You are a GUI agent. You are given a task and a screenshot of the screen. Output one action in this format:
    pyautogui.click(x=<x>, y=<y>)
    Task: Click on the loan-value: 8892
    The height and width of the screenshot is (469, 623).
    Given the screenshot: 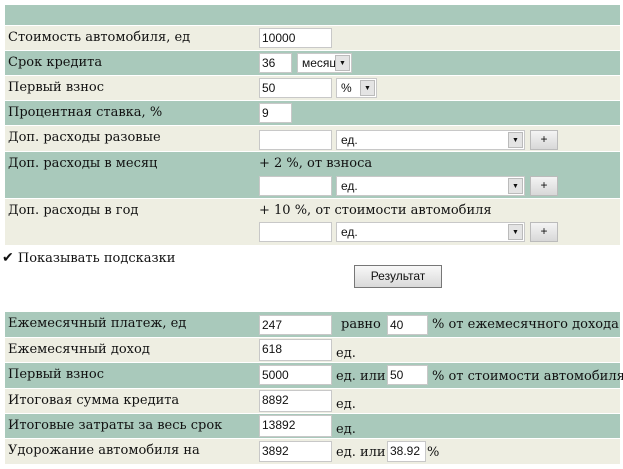 What is the action you would take?
    pyautogui.click(x=295, y=401)
    